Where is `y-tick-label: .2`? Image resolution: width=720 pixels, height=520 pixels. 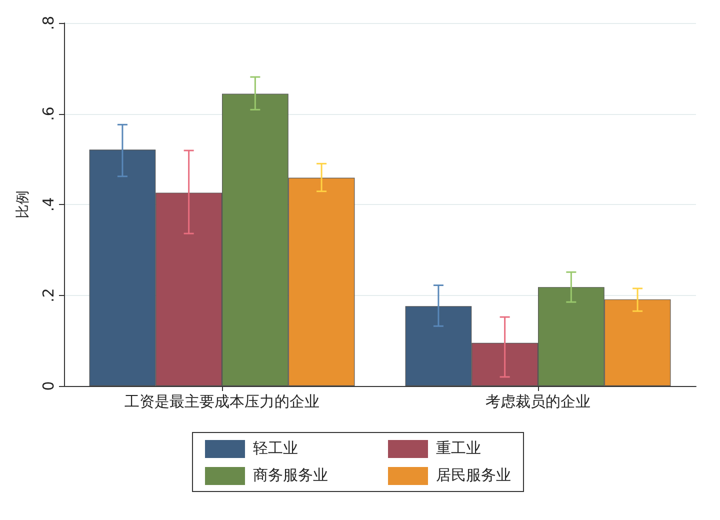 y-tick-label: .2 is located at coordinates (49, 295).